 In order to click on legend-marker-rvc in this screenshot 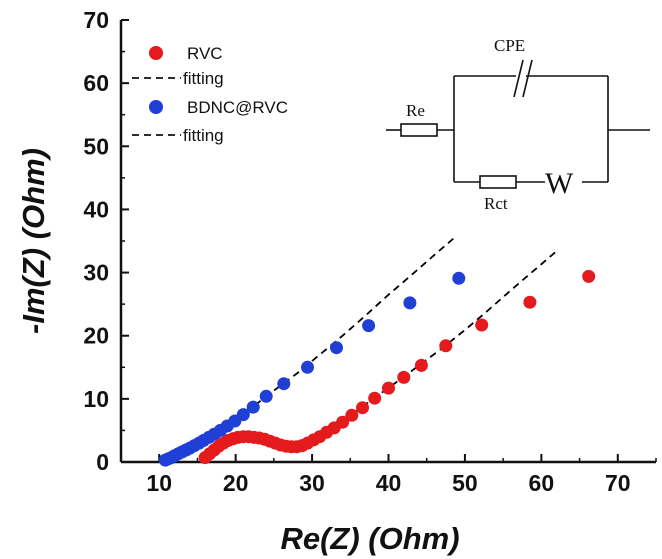, I will do `click(156, 53)`.